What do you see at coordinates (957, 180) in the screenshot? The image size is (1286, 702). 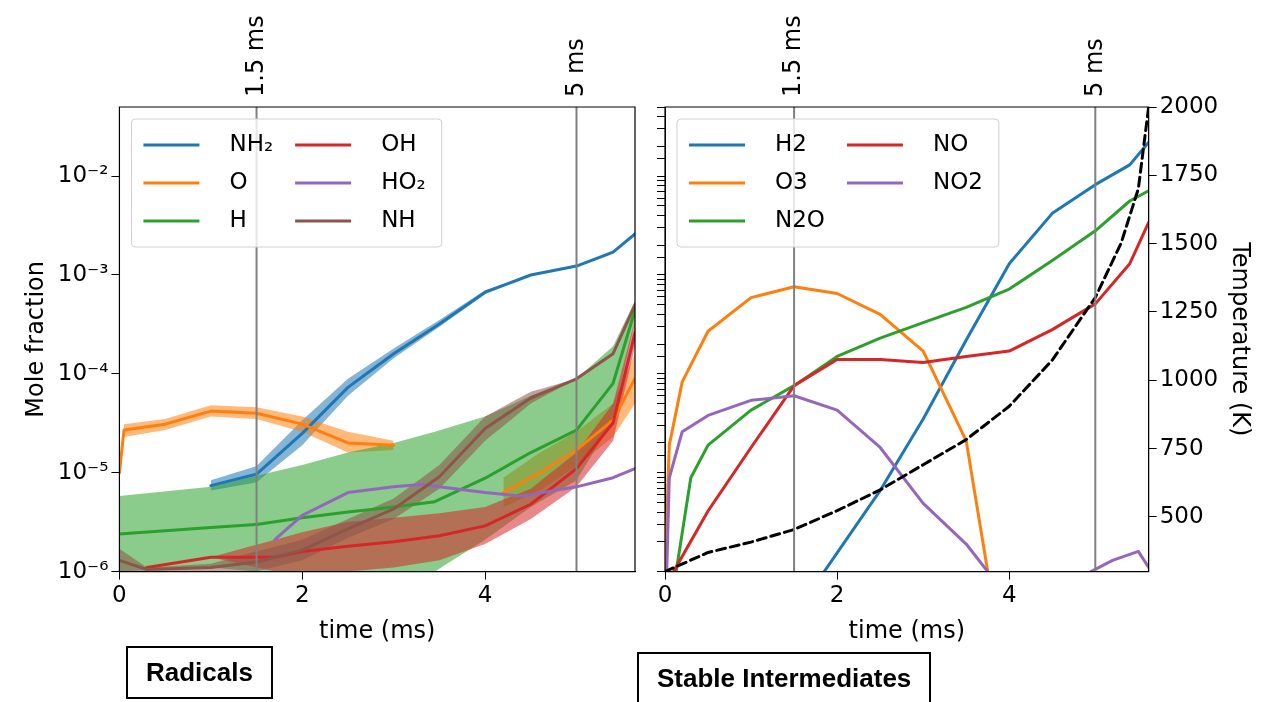 I see `legend-label: NO2` at bounding box center [957, 180].